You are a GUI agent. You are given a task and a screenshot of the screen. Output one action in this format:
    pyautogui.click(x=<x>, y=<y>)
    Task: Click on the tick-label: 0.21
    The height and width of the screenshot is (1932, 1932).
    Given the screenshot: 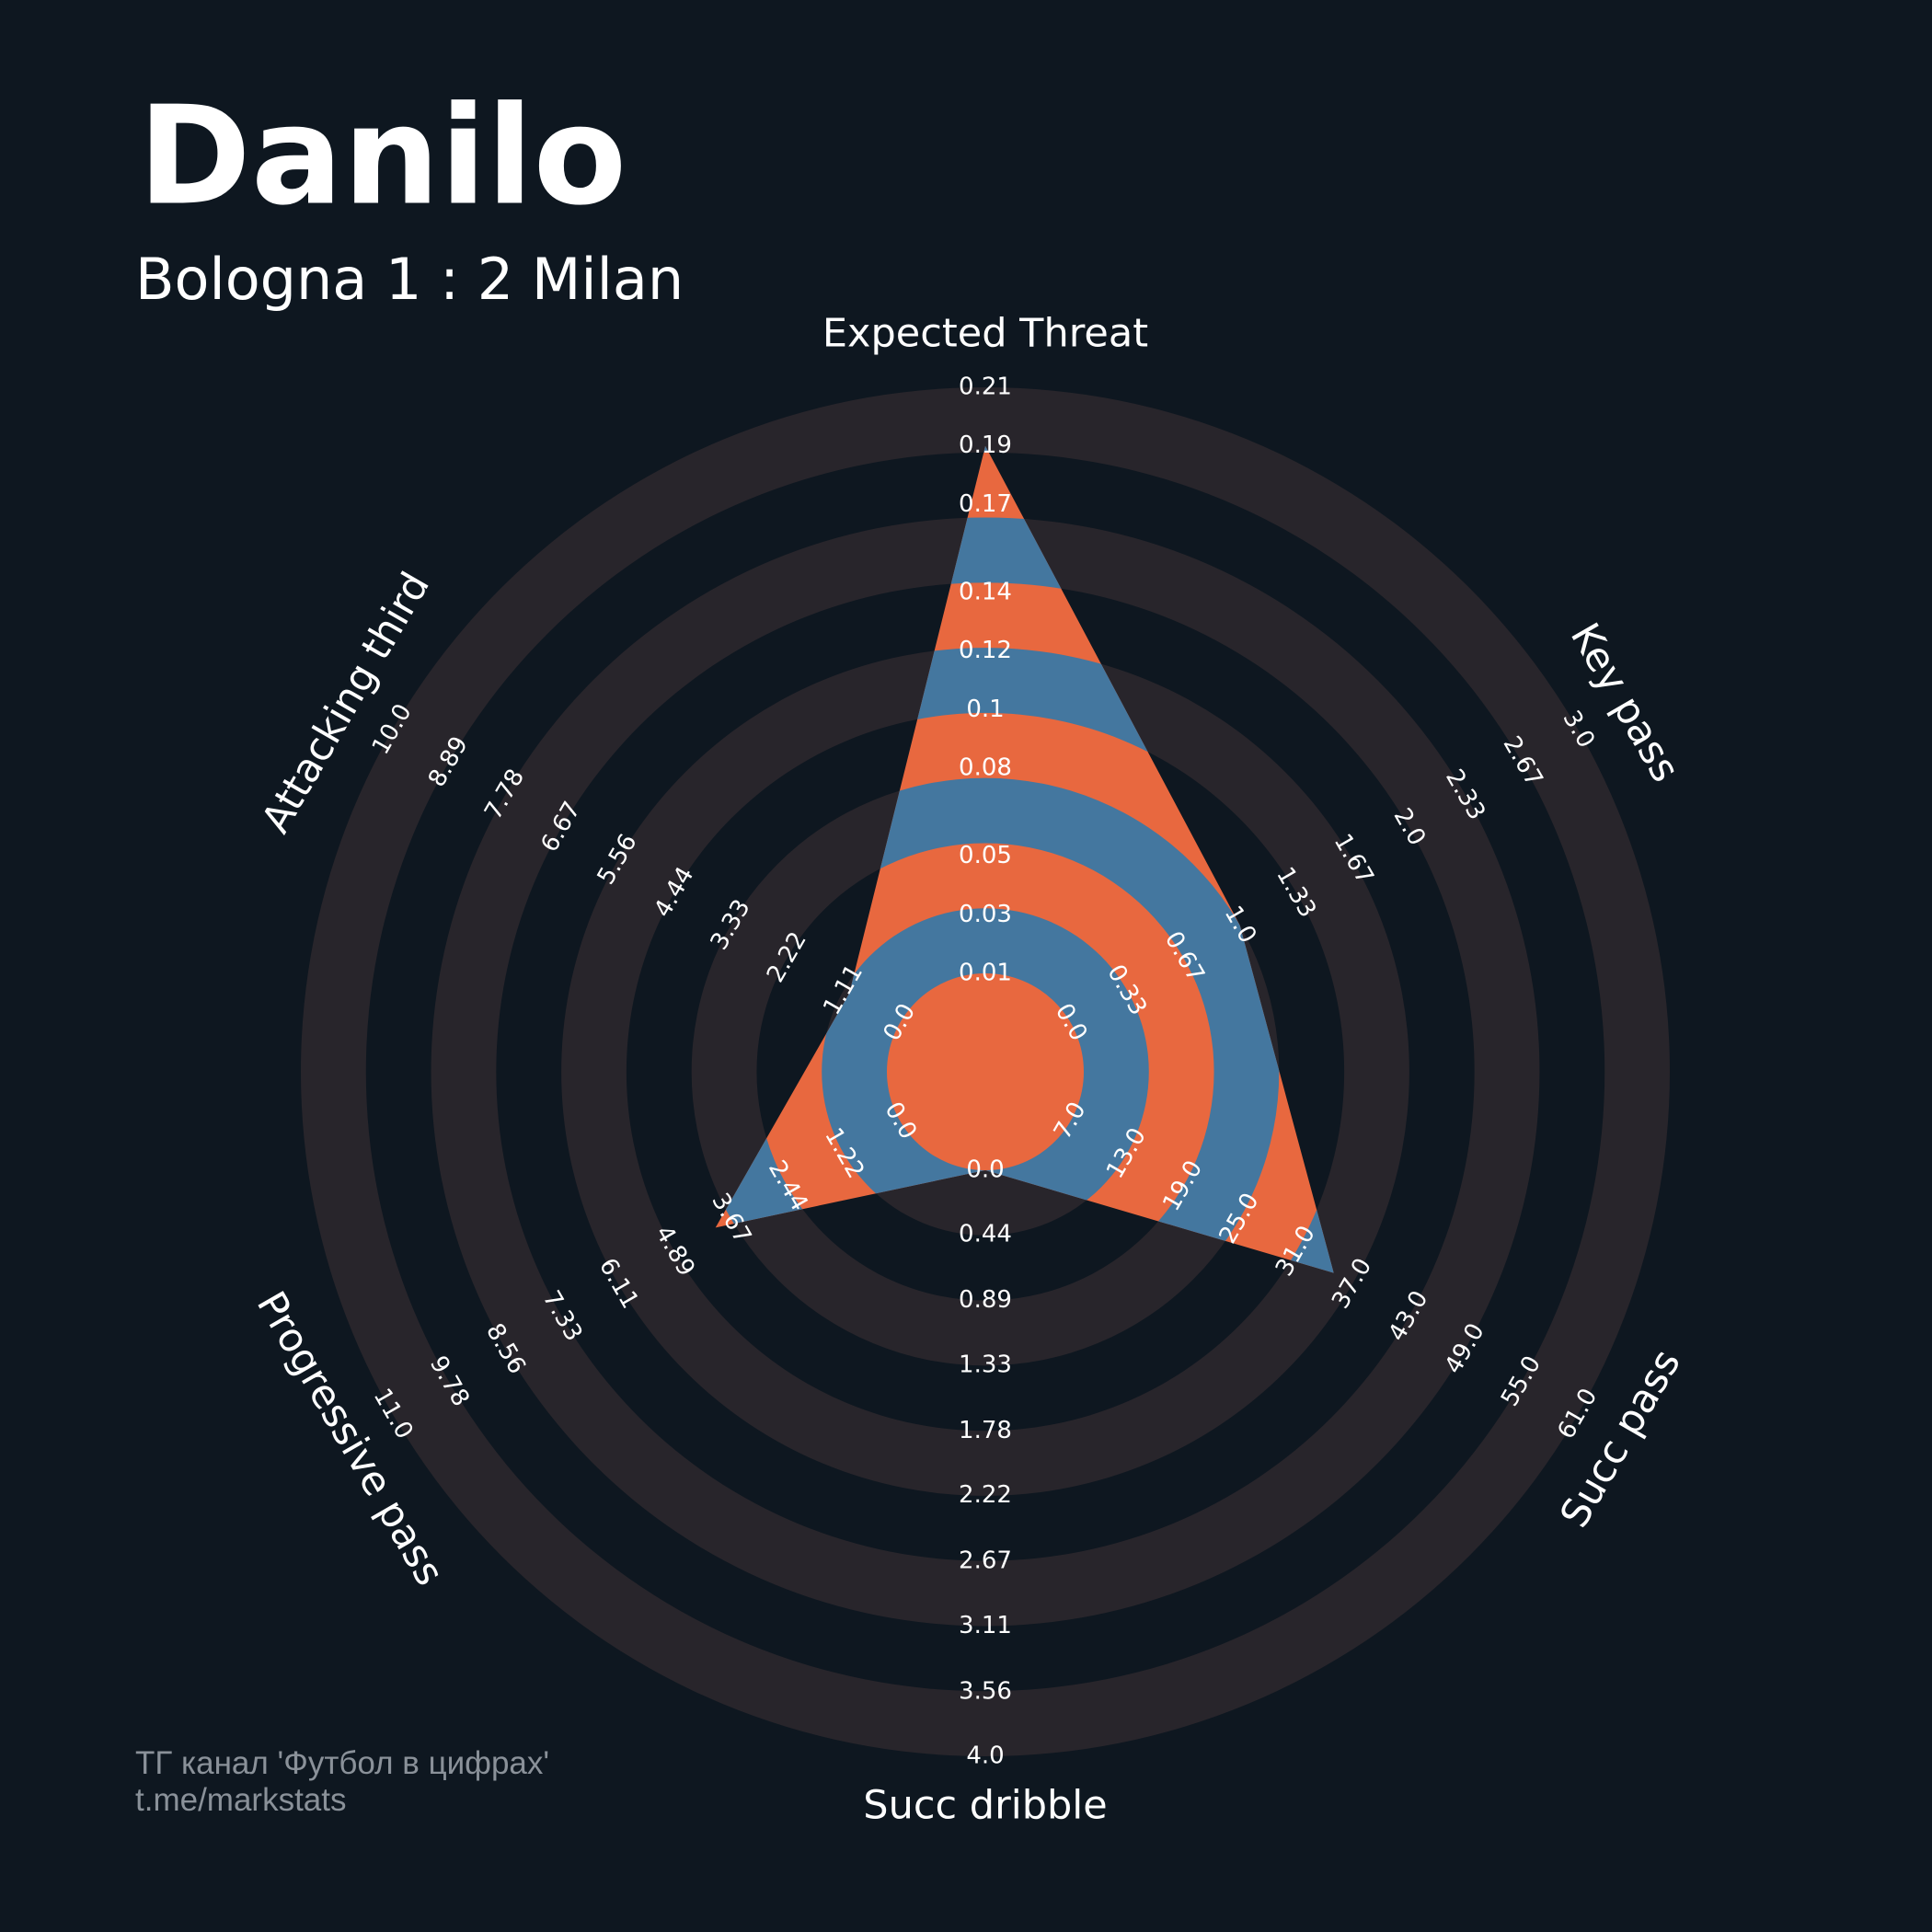 What is the action you would take?
    pyautogui.click(x=985, y=387)
    